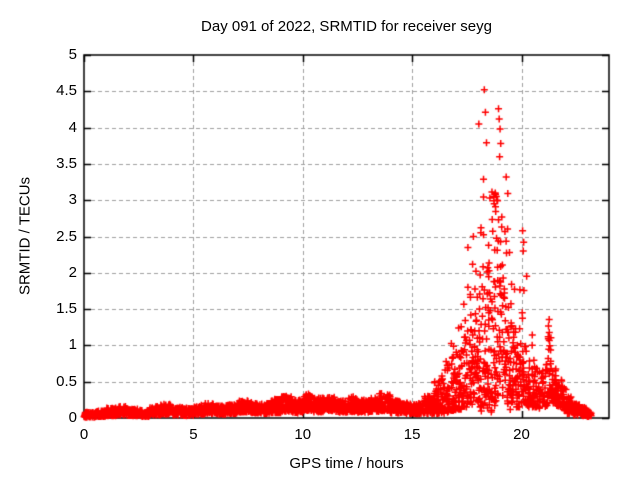 Image resolution: width=640 pixels, height=480 pixels. What do you see at coordinates (66, 309) in the screenshot?
I see `y-tick-label: 1.5` at bounding box center [66, 309].